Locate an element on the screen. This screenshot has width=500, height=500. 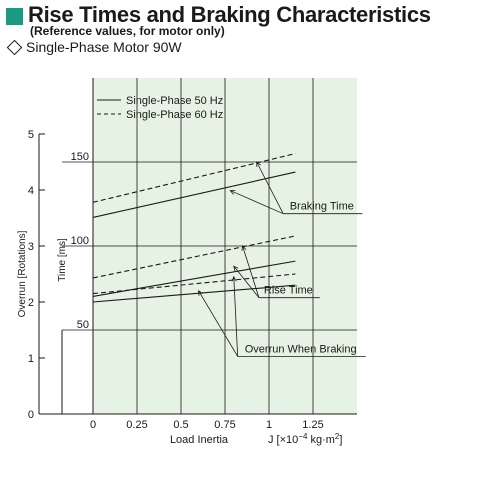
annotation-label: Rise Time is located at coordinates (288, 291).